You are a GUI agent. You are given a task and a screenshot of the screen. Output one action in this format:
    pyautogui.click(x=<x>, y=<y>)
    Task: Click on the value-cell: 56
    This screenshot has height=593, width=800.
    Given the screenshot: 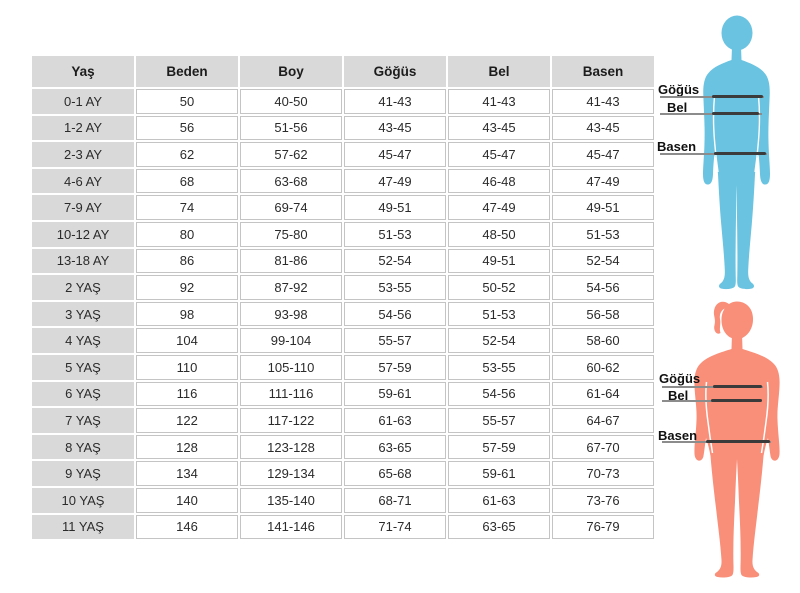 What is the action you would take?
    pyautogui.click(x=187, y=128)
    